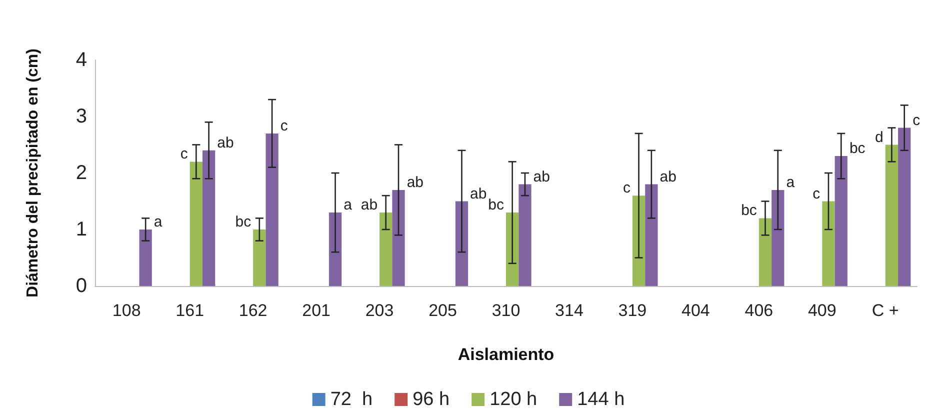  What do you see at coordinates (81, 173) in the screenshot?
I see `y-tick-label: 2` at bounding box center [81, 173].